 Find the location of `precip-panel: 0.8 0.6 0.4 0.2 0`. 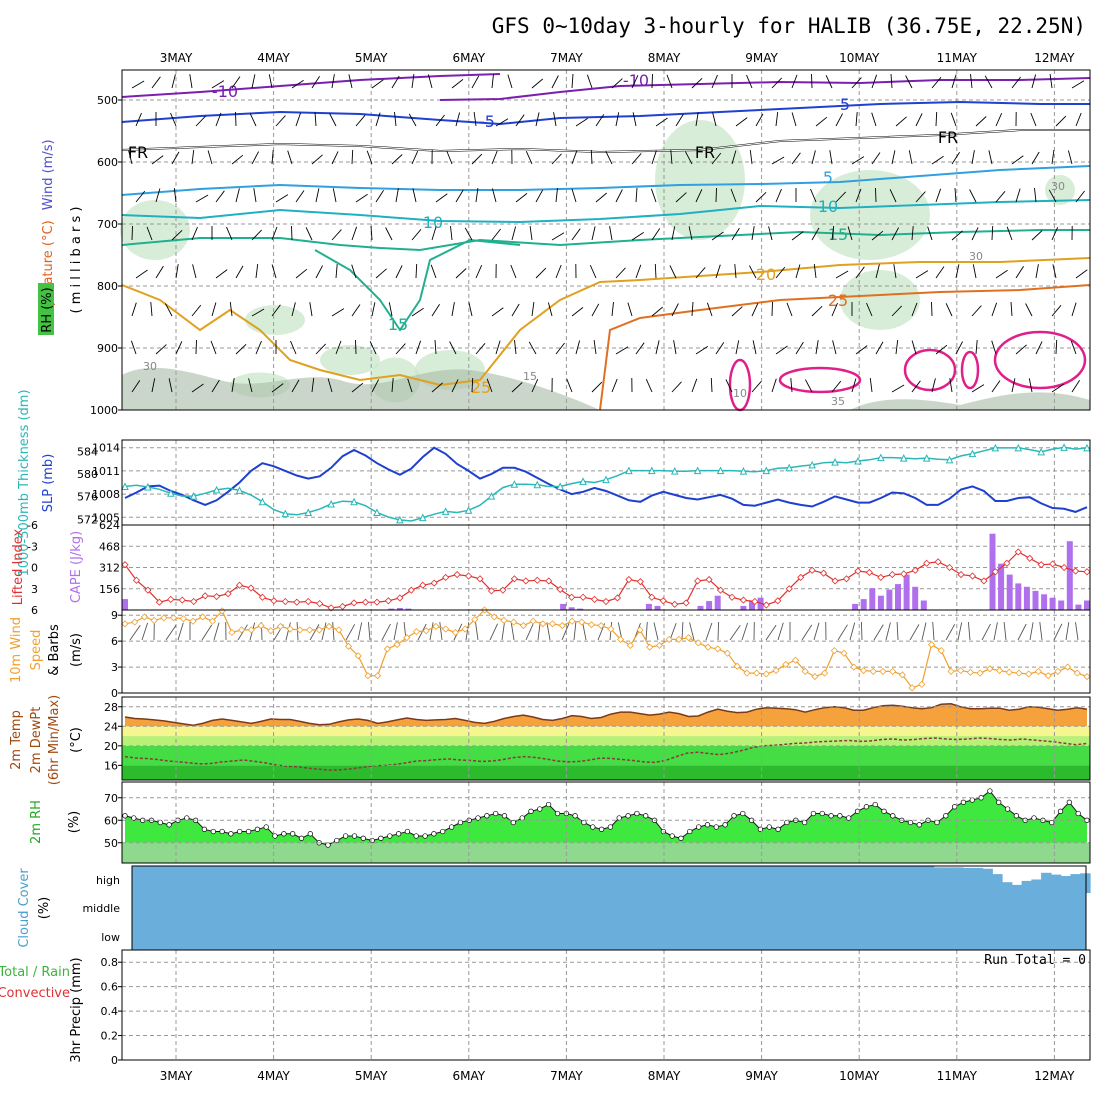

precip-panel: 0.8 0.6 0.4 0.2 0 is located at coordinates (596, 1008).